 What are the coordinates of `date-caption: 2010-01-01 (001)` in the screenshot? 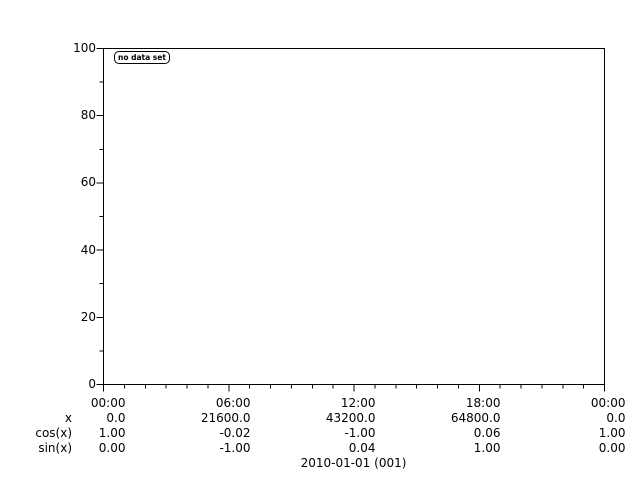 It's located at (353, 463).